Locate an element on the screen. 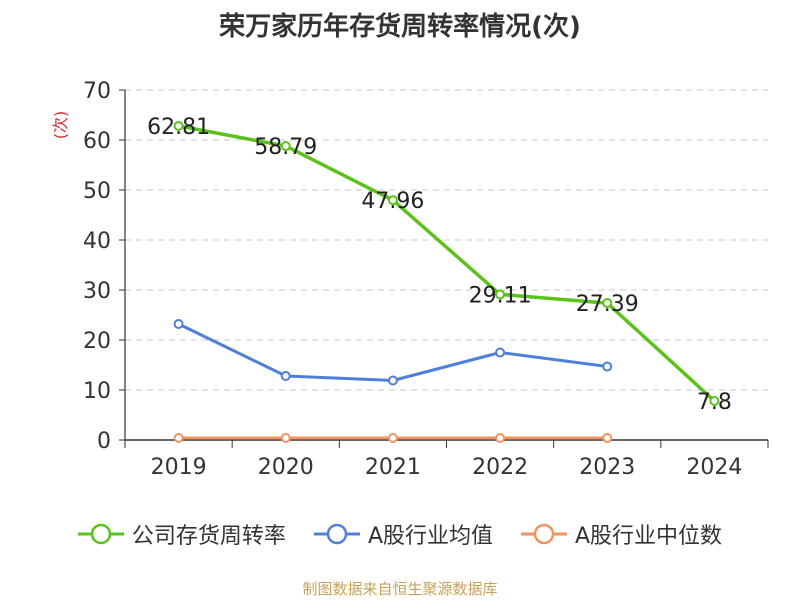  series-1-point-2020 is located at coordinates (285, 376).